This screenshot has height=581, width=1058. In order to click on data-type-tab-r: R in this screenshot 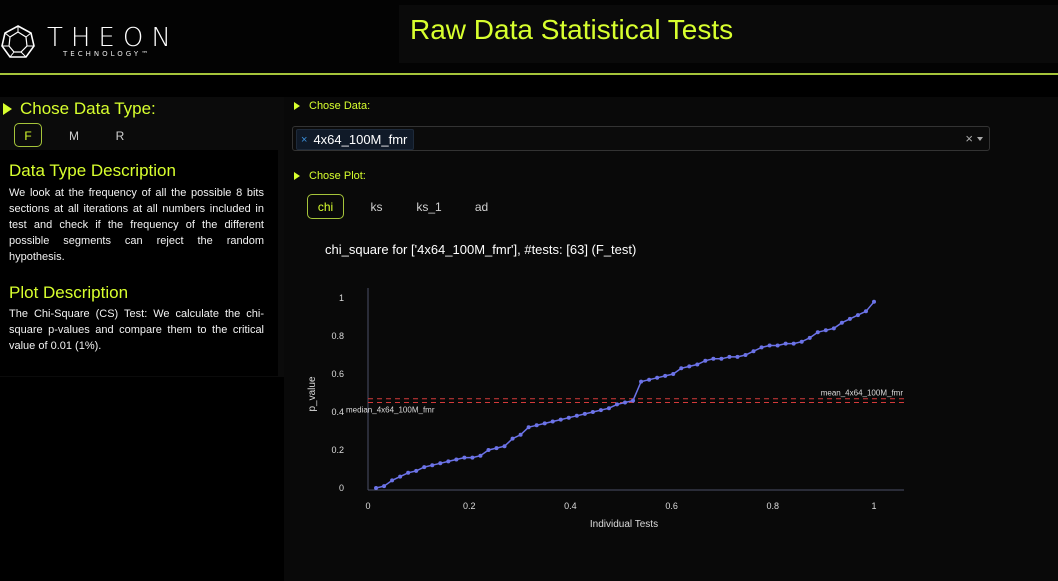, I will do `click(120, 136)`.